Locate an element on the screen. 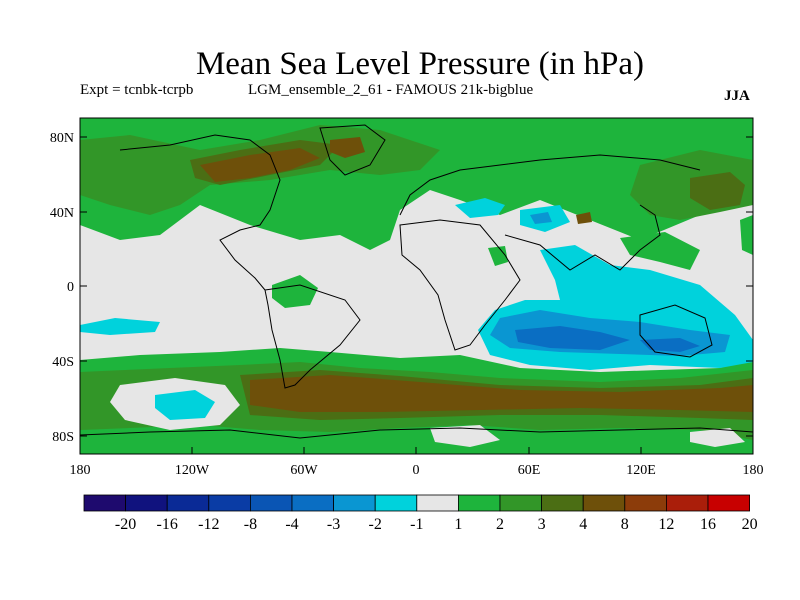  x-label-60e: 60E is located at coordinates (529, 470).